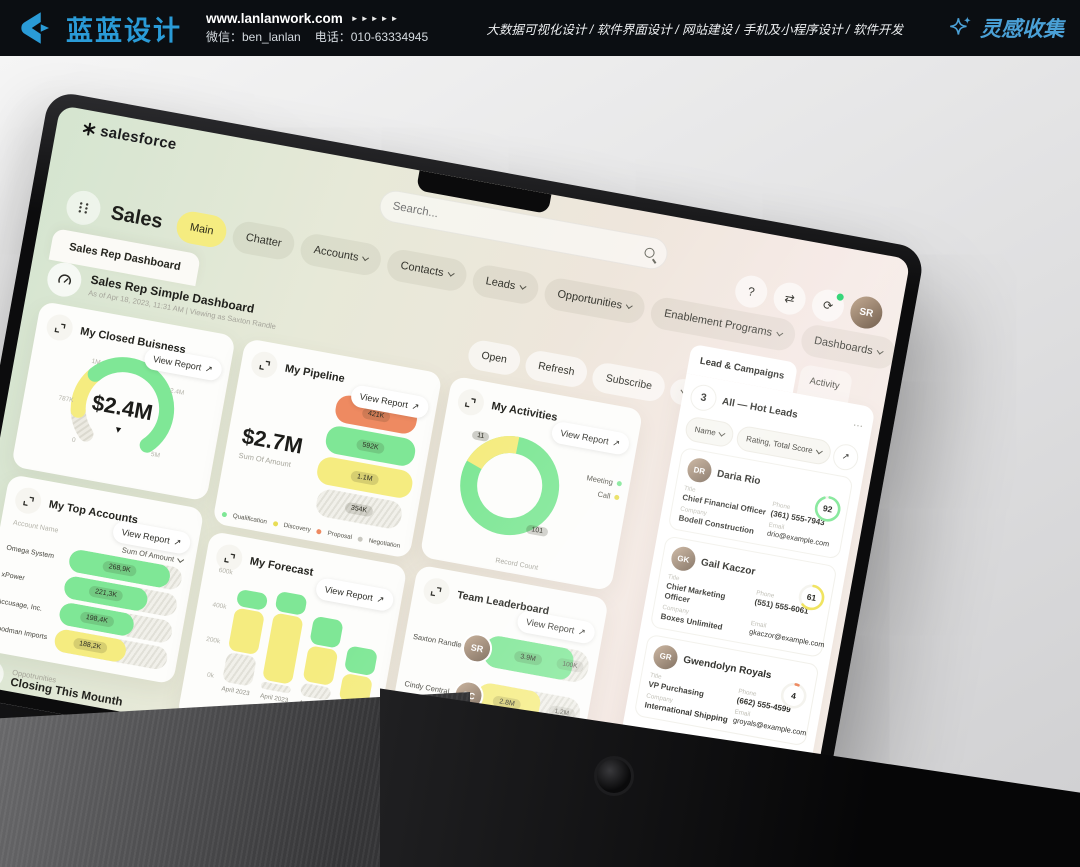 The image size is (1080, 867). Describe the element at coordinates (371, 37) in the screenshot. I see `phone-contact: 电话：010-63334945` at that location.